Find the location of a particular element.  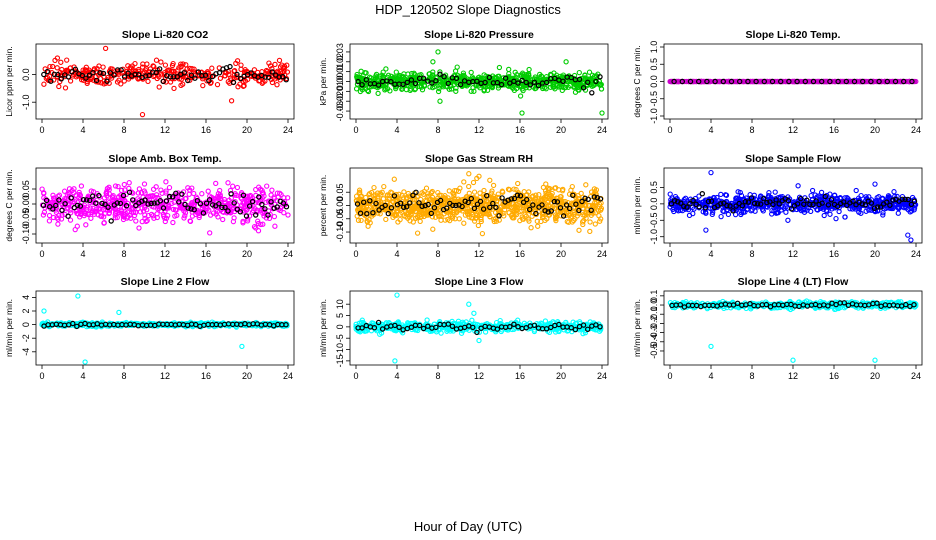

x-tick-label: 0 is located at coordinates (669, 254).